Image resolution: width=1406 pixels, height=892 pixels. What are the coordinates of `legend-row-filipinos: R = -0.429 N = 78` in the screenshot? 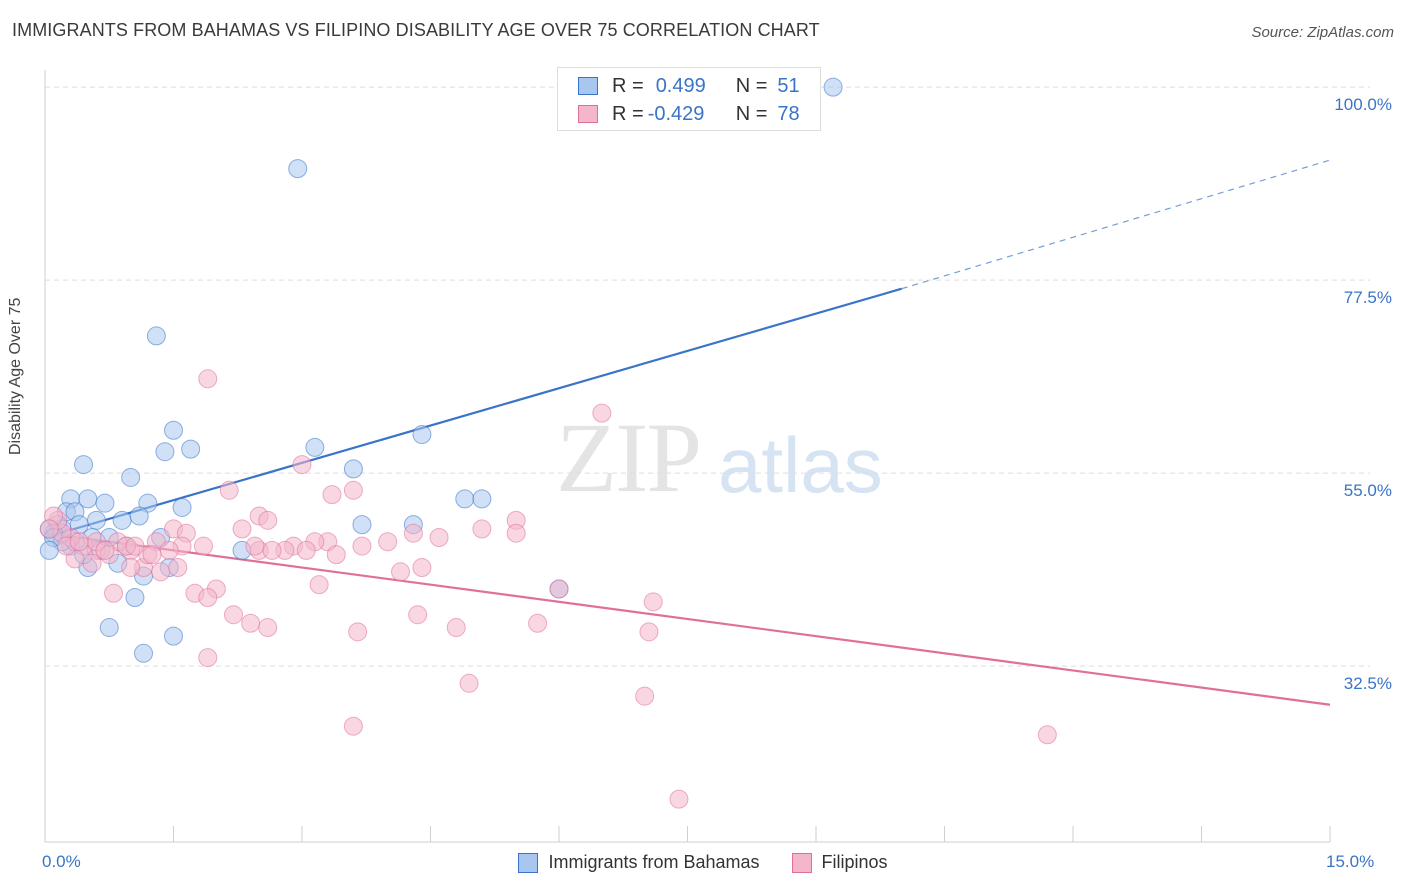 It's located at (689, 114).